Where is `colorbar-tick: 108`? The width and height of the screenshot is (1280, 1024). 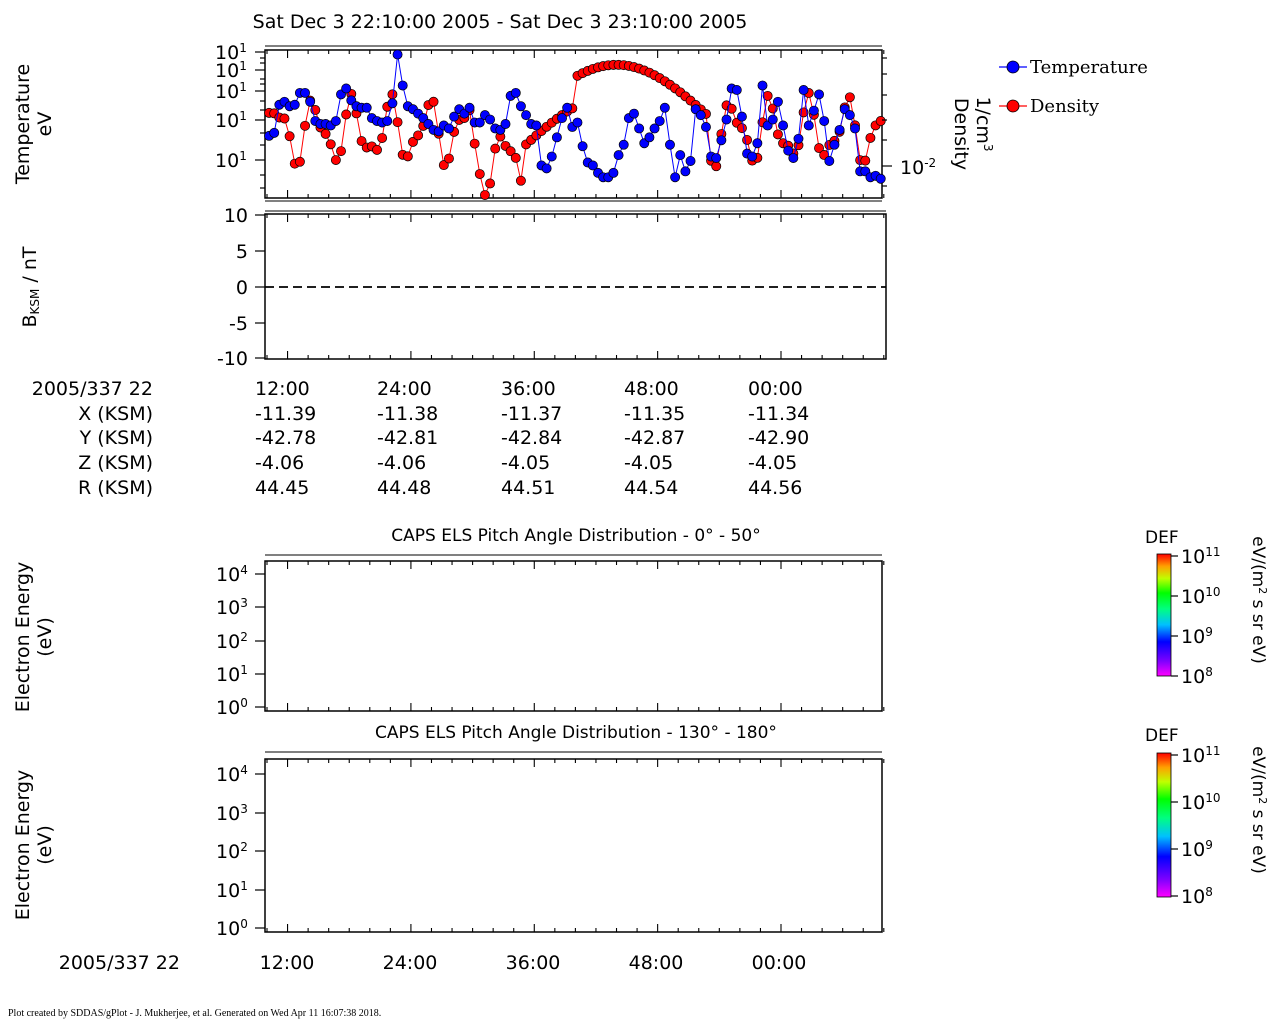
colorbar-tick: 108 is located at coordinates (1197, 896).